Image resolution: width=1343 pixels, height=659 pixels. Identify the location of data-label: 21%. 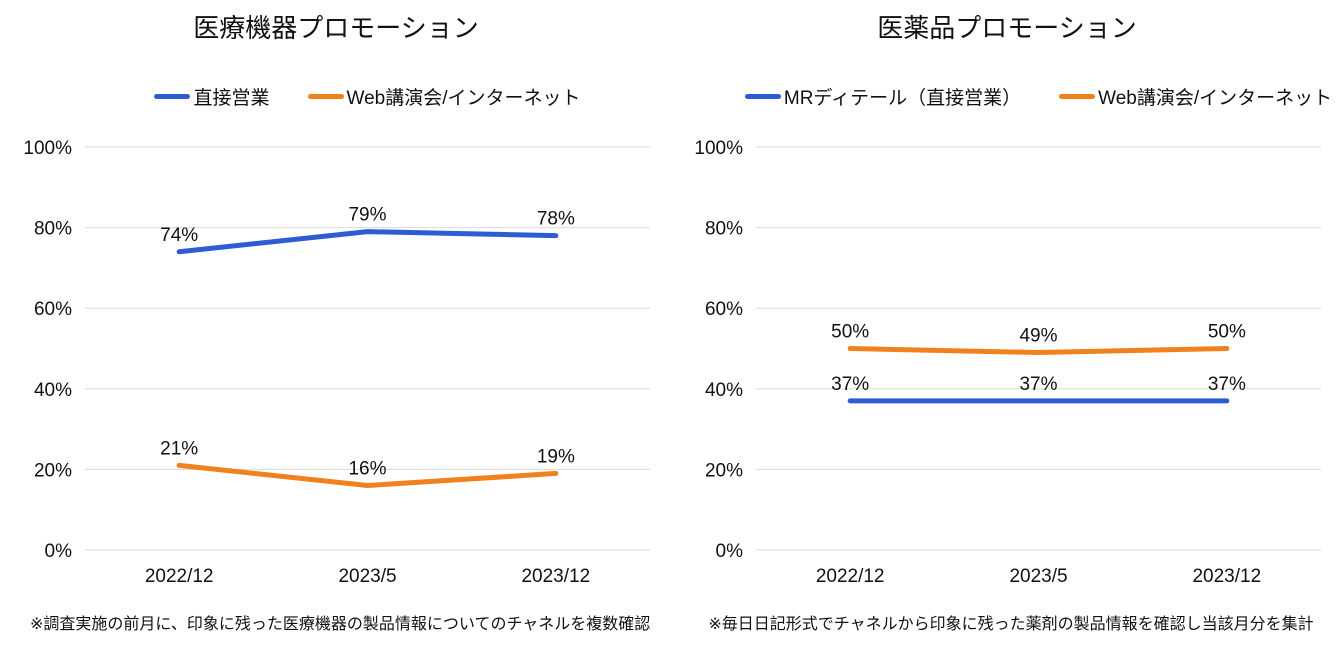
(179, 448).